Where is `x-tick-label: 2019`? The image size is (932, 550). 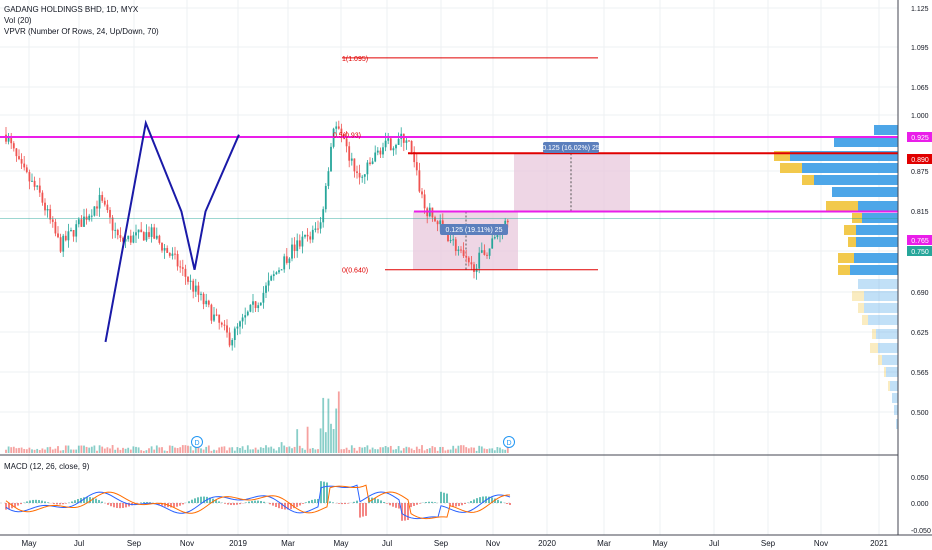 x-tick-label: 2019 is located at coordinates (238, 543).